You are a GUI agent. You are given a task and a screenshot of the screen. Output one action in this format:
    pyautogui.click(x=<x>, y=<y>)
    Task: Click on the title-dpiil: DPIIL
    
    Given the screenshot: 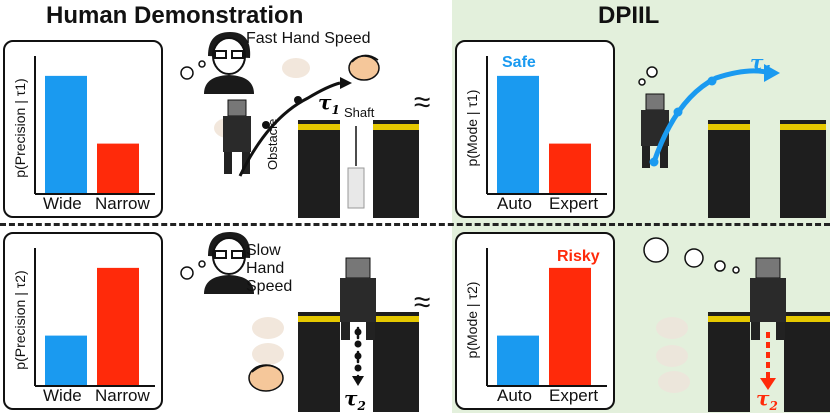 What is the action you would take?
    pyautogui.click(x=629, y=15)
    